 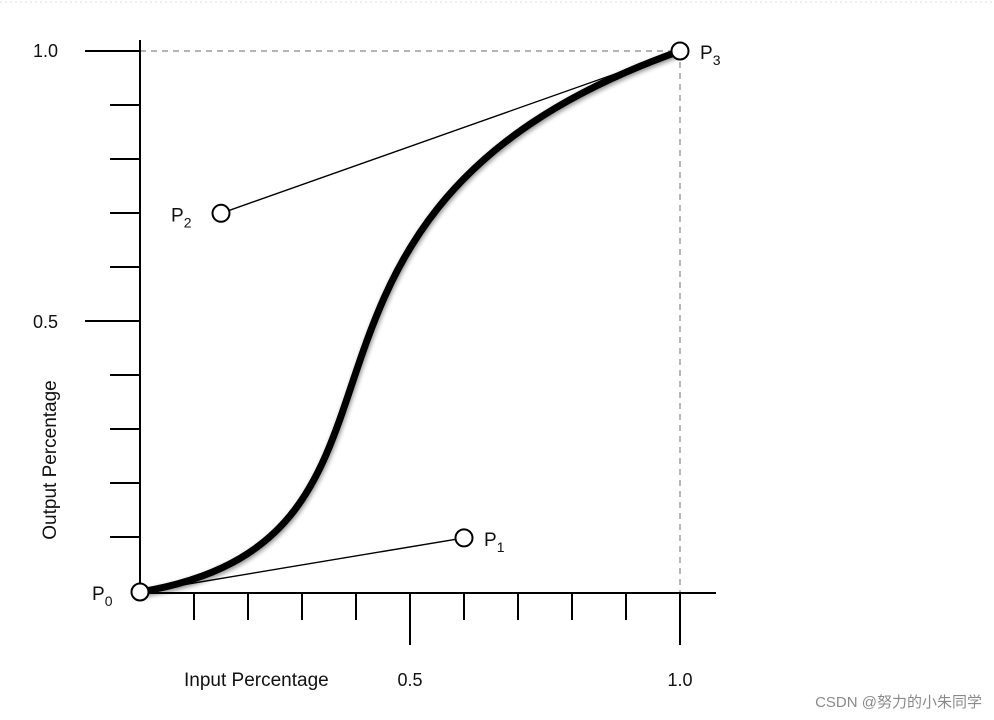 What do you see at coordinates (450, 132) in the screenshot?
I see `handle-line-p3-p2` at bounding box center [450, 132].